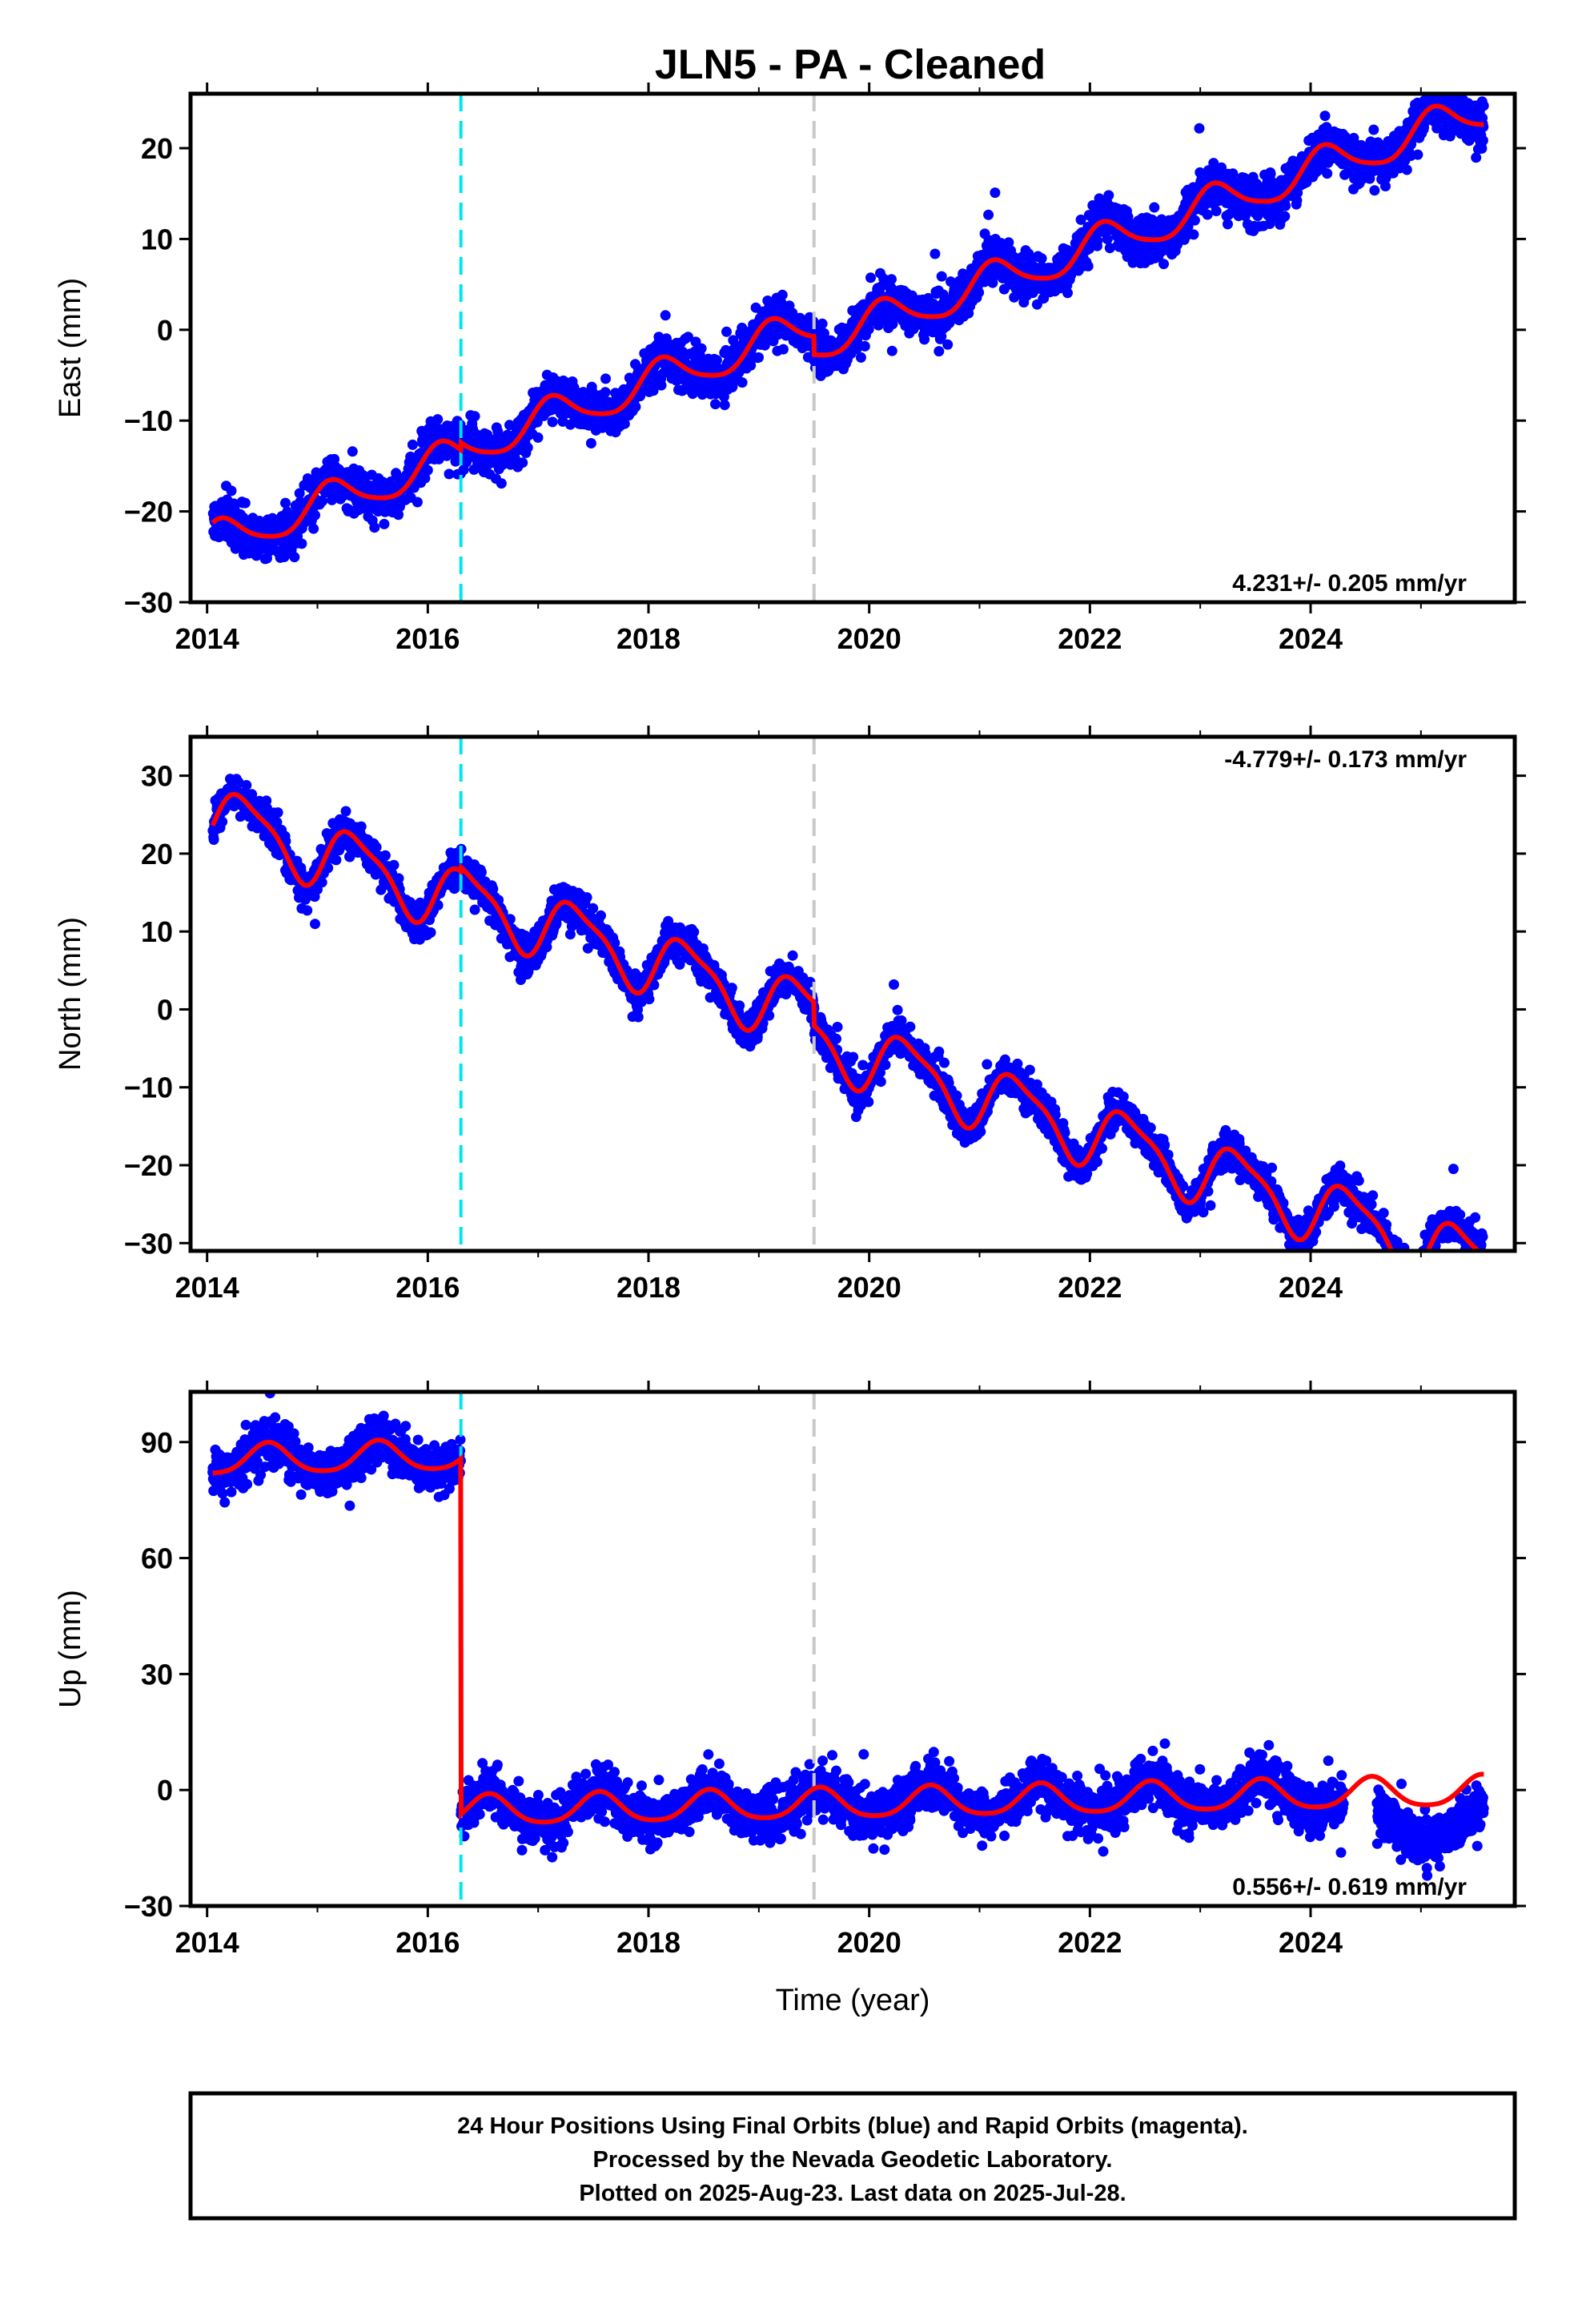 Image resolution: width=1582 pixels, height=2324 pixels. What do you see at coordinates (157, 239) in the screenshot?
I see `y-tick-label: 10` at bounding box center [157, 239].